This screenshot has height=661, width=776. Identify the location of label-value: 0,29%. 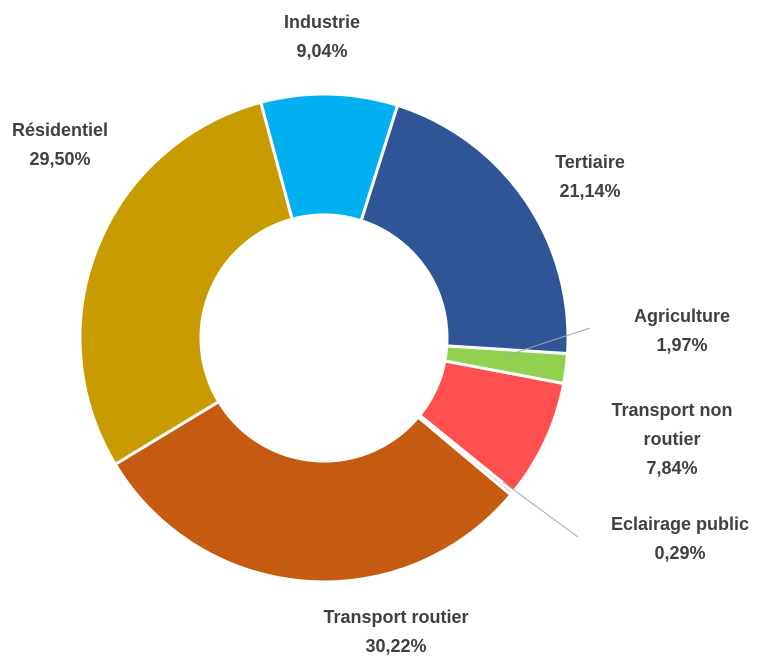
(680, 553).